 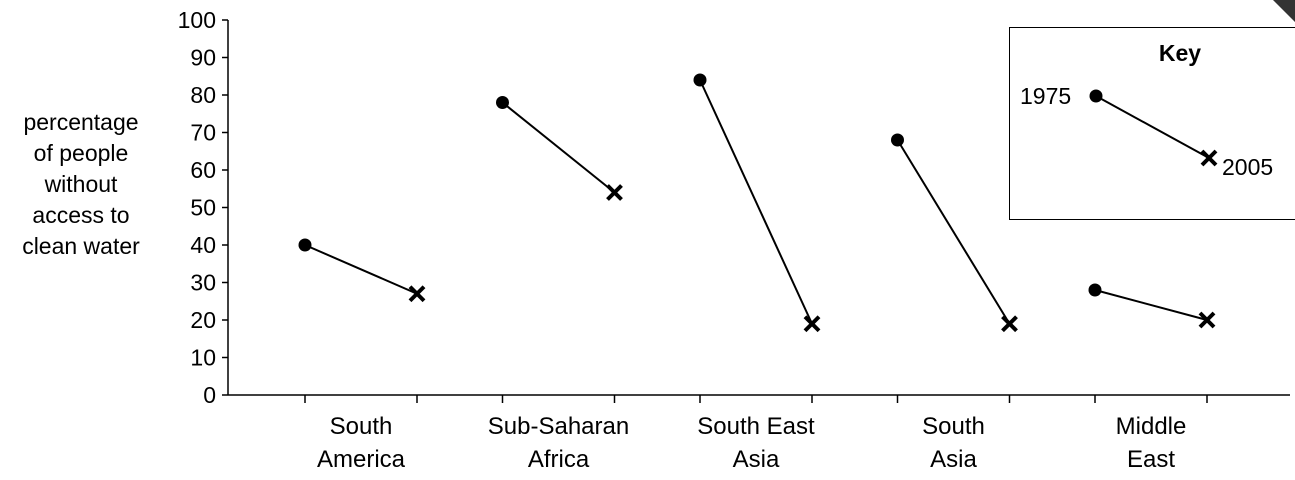 I want to click on legend-2005-marker, so click(x=1209, y=158).